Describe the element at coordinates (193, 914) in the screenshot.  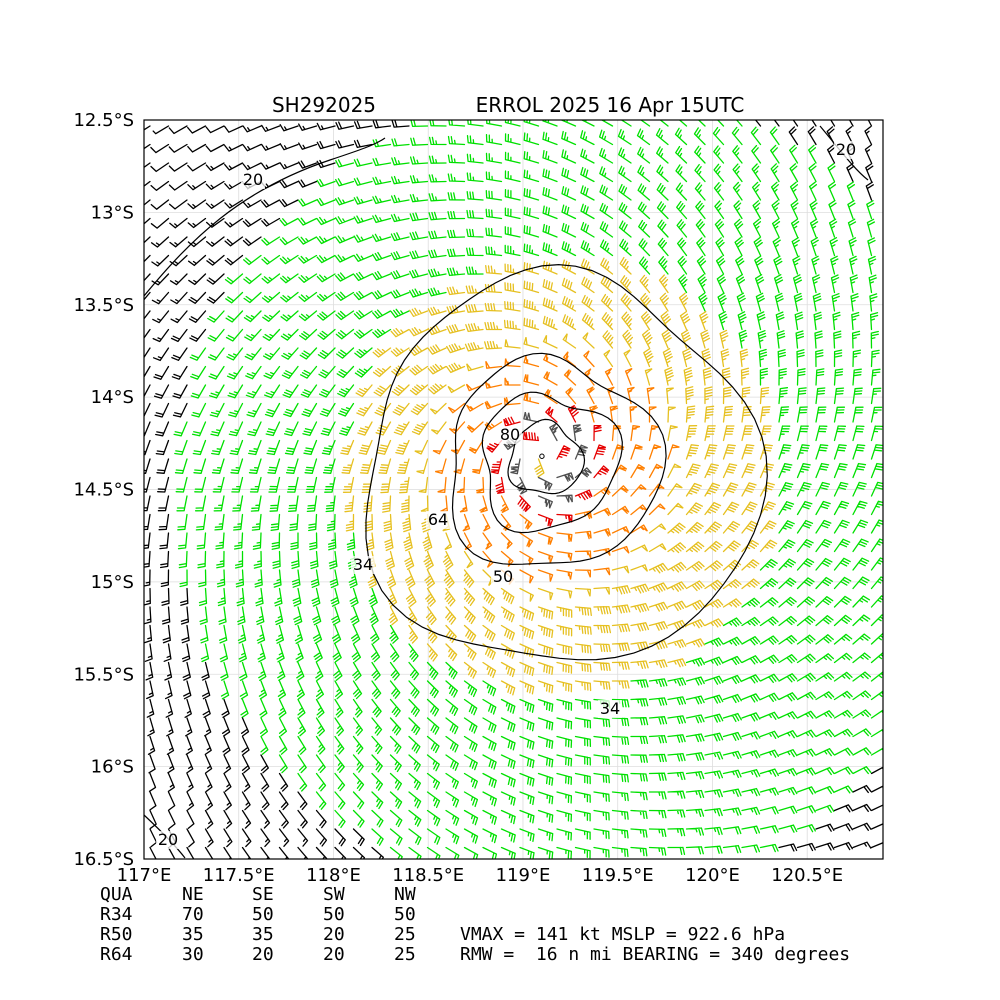
I see `radii-cell: 70` at that location.